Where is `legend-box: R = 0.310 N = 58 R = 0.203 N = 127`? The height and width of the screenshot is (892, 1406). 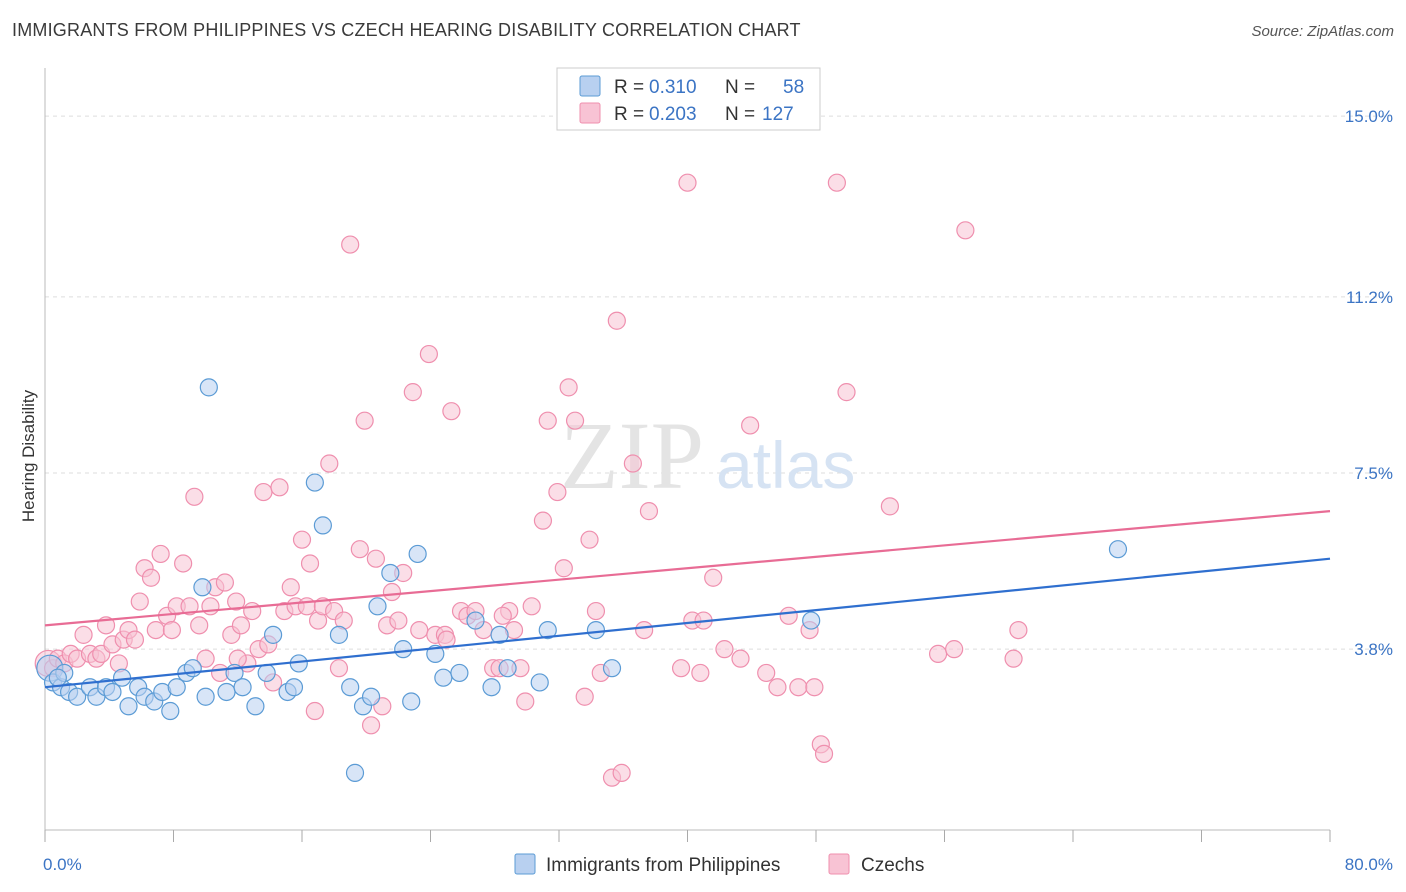
legend-box: R = 0.310 N = 58 R = 0.203 N = 127 is located at coordinates (688, 99).